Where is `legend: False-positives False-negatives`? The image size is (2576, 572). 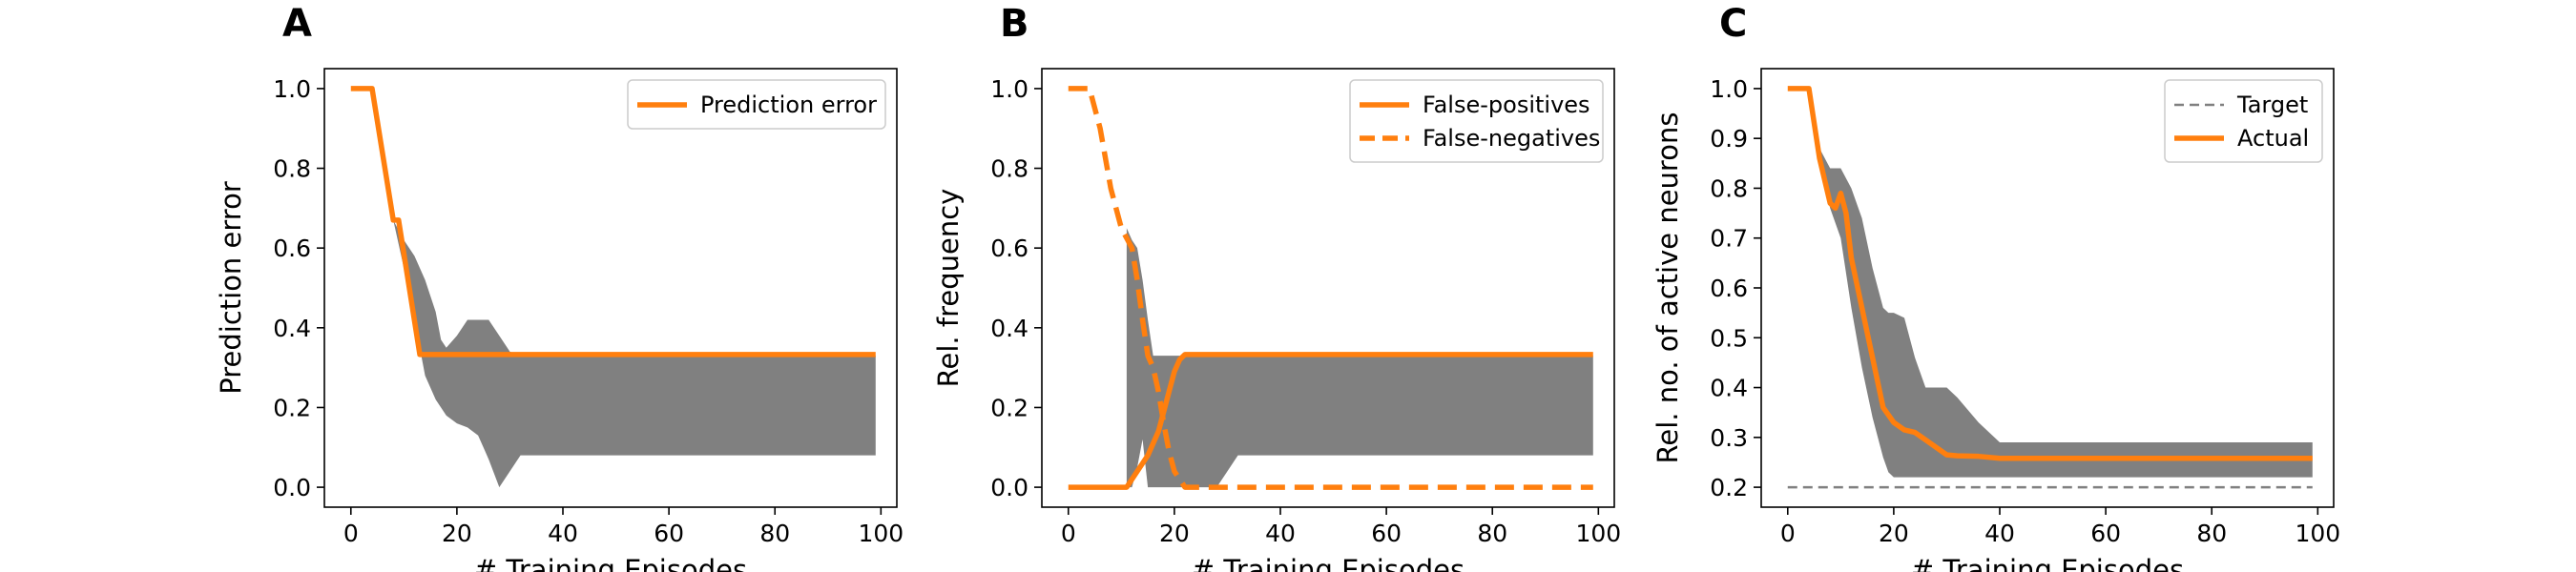 legend: False-positives False-negatives is located at coordinates (1476, 121).